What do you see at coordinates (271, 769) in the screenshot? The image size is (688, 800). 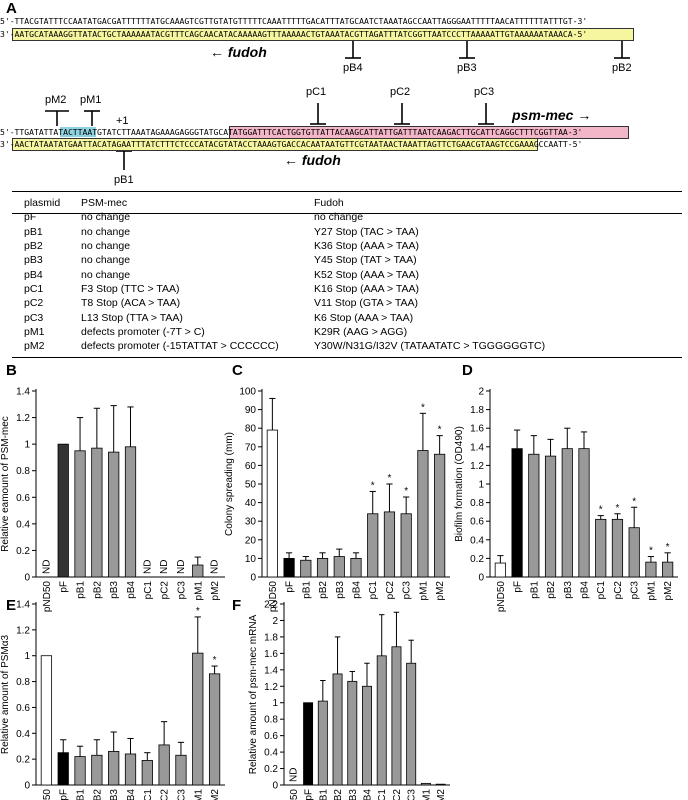 I see `y-tick-label: 0.2` at bounding box center [271, 769].